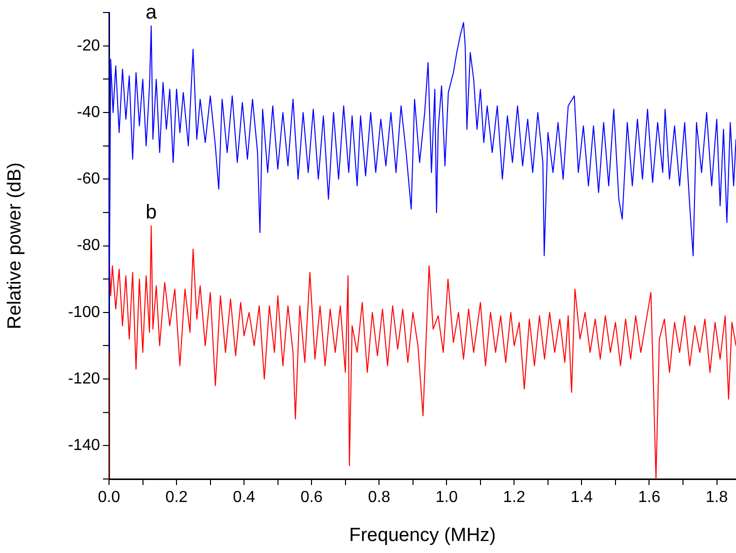 The image size is (736, 553). I want to click on x-tick-label: 1.6, so click(649, 497).